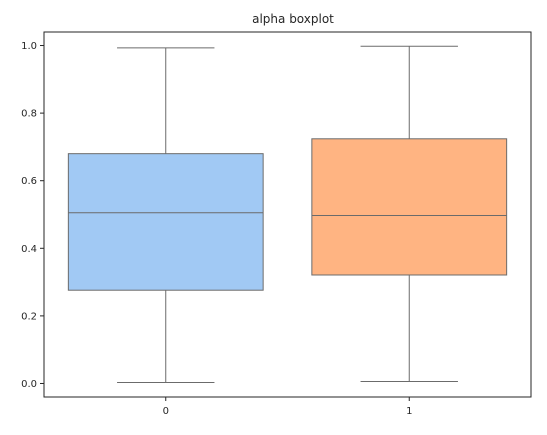 This screenshot has width=547, height=435. I want to click on y-tick-label: 1.0, so click(29, 46).